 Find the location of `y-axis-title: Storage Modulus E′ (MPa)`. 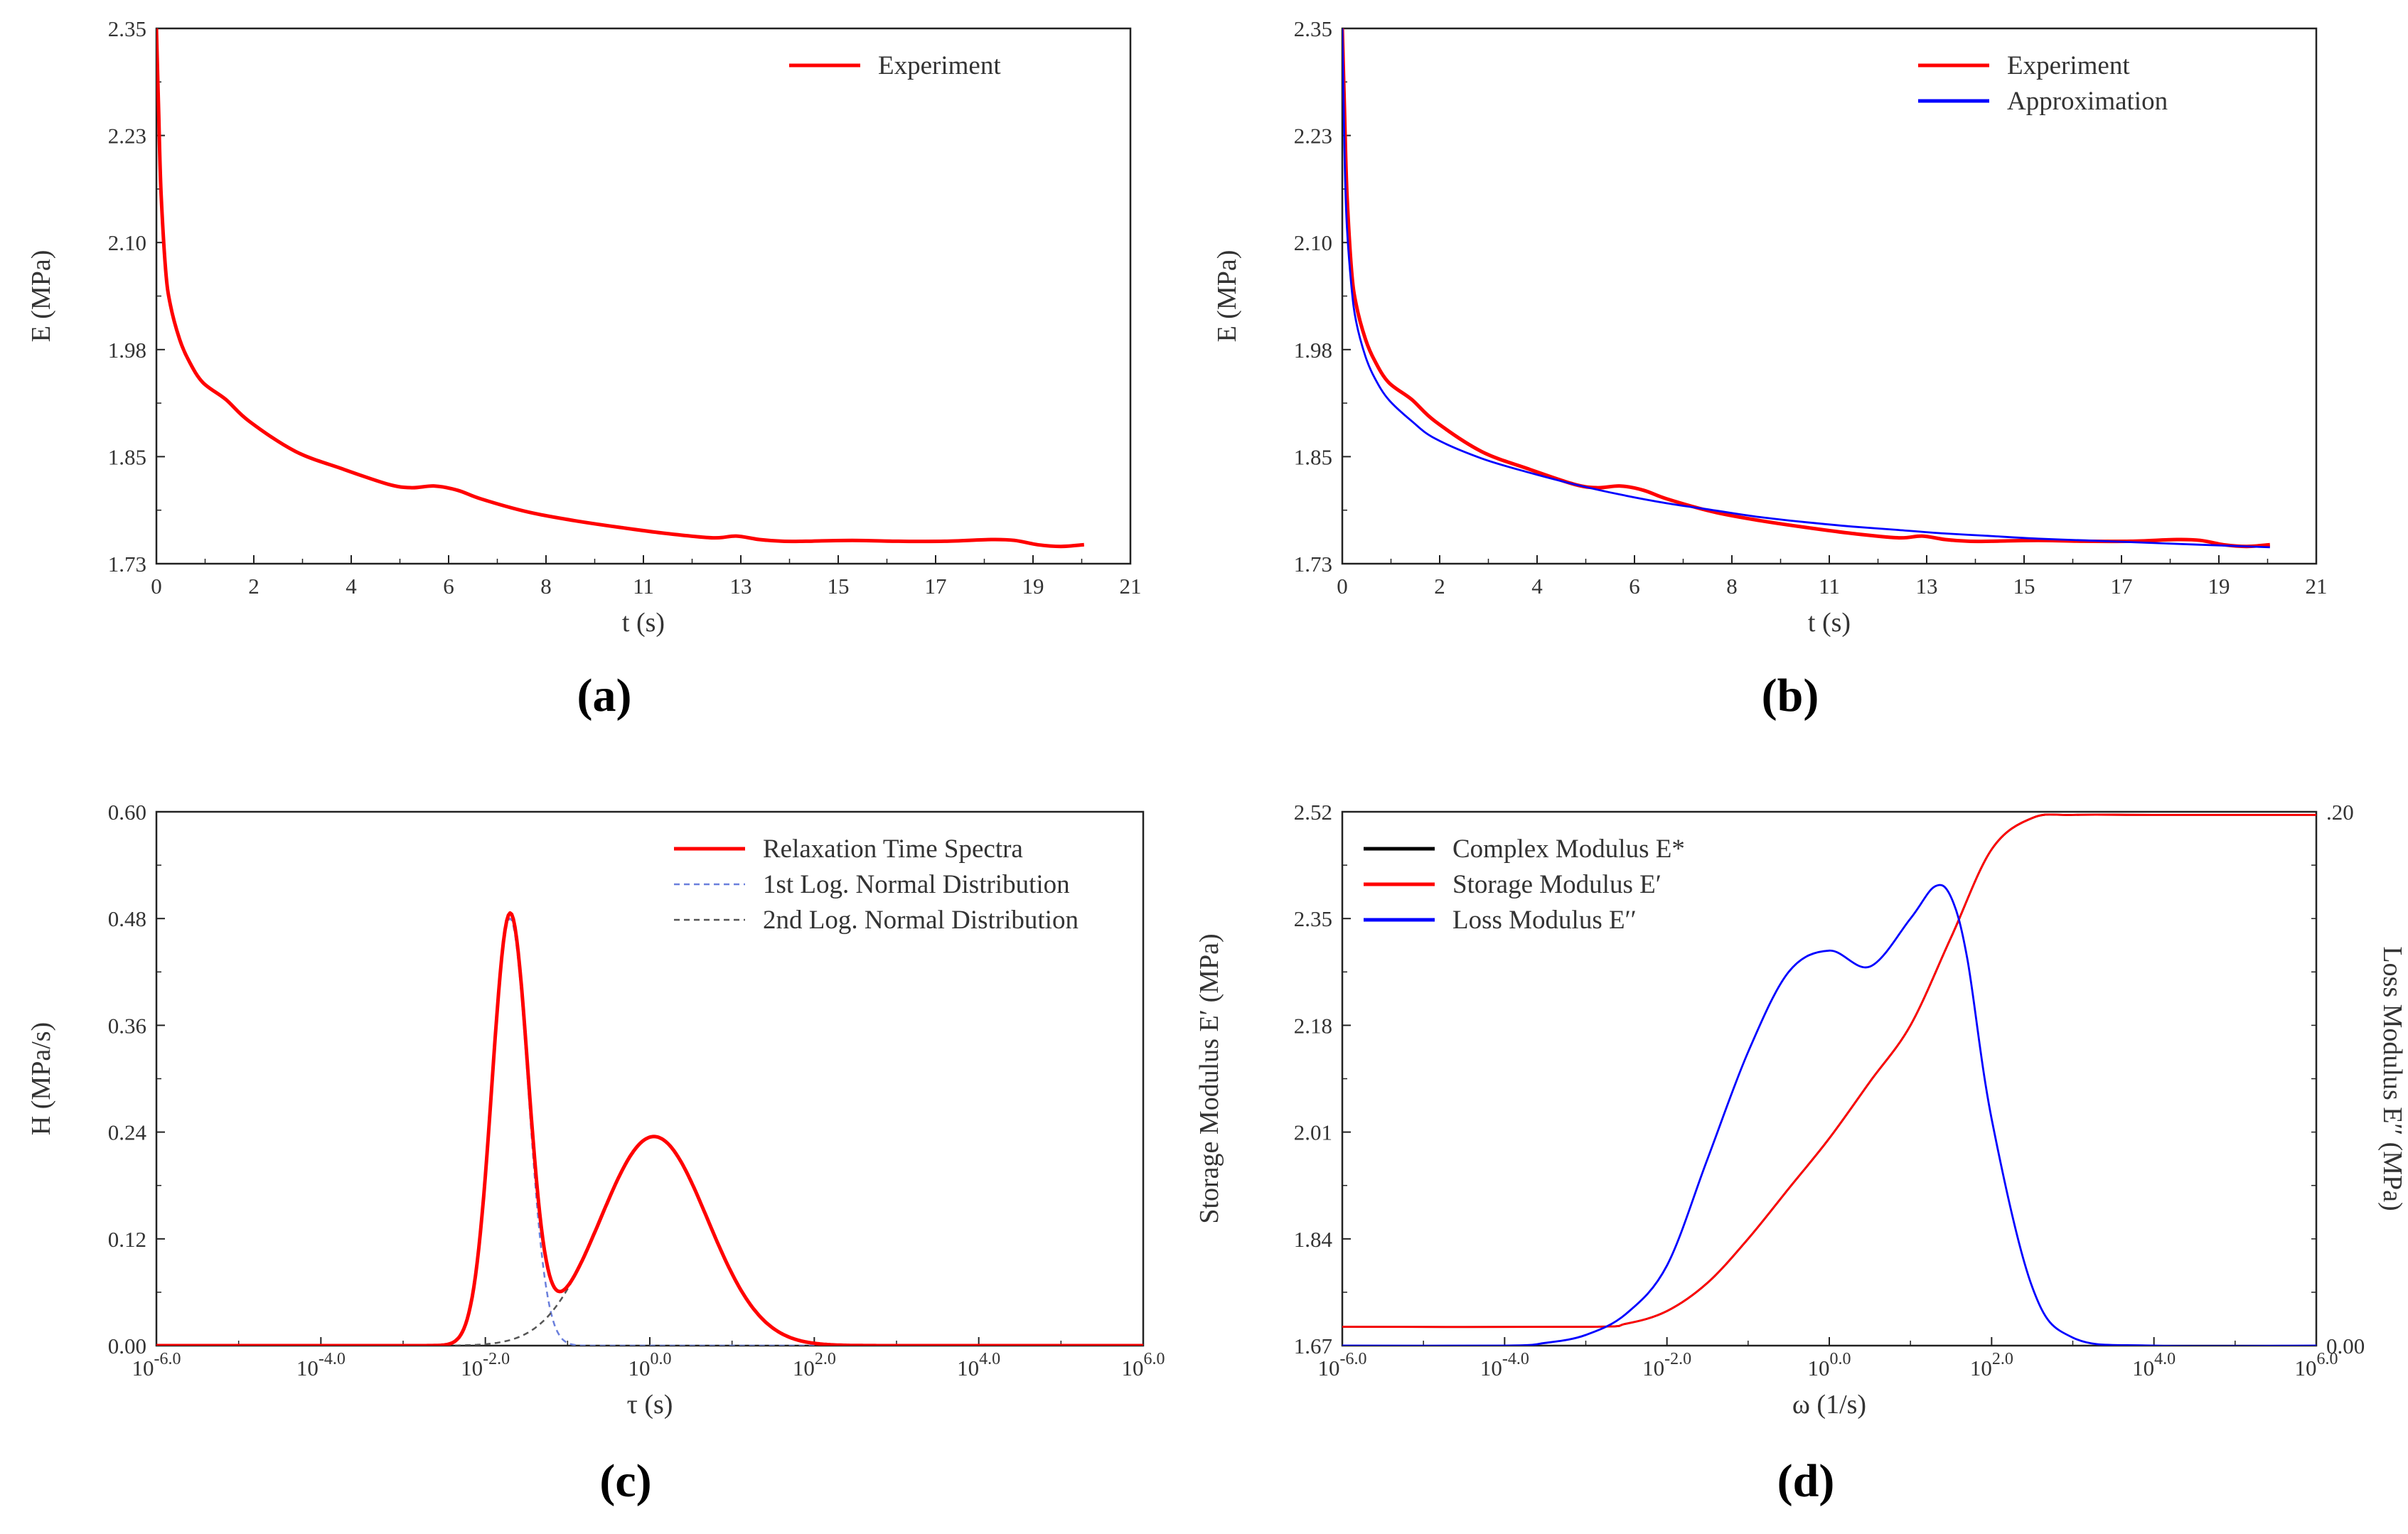

y-axis-title: Storage Modulus E′ (MPa) is located at coordinates (1209, 1078).